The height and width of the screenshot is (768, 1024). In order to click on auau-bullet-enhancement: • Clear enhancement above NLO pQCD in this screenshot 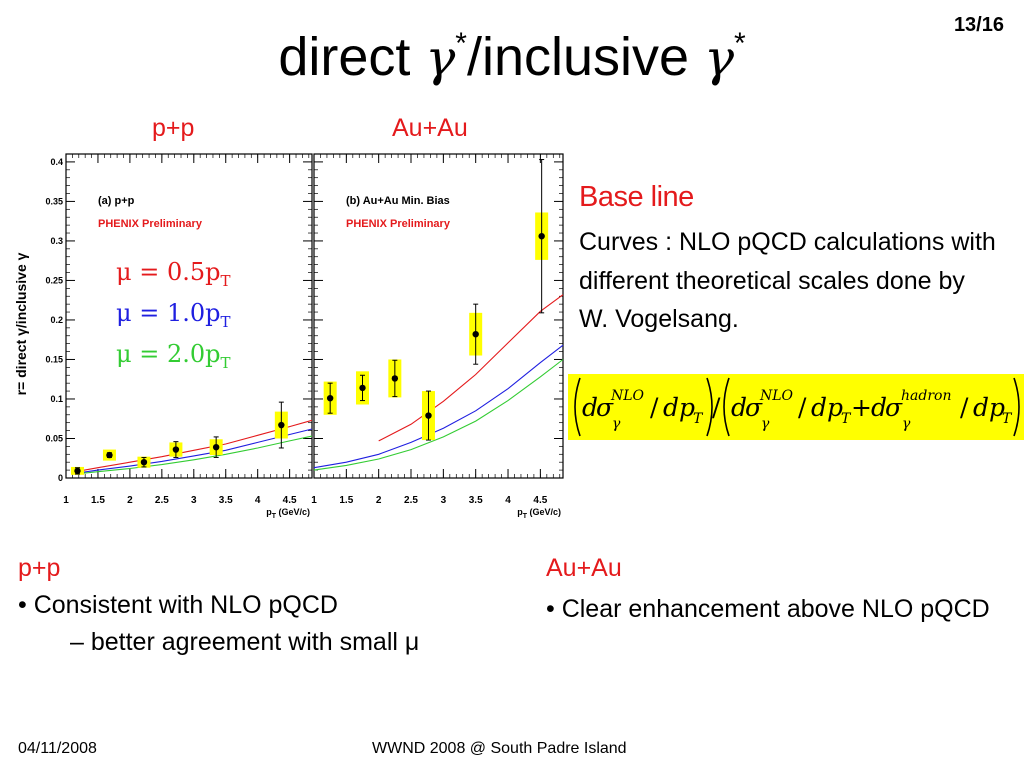, I will do `click(768, 609)`.